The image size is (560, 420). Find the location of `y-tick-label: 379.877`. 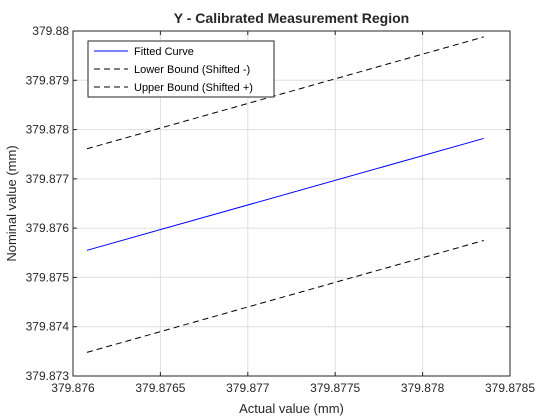

y-tick-label: 379.877 is located at coordinates (48, 179).